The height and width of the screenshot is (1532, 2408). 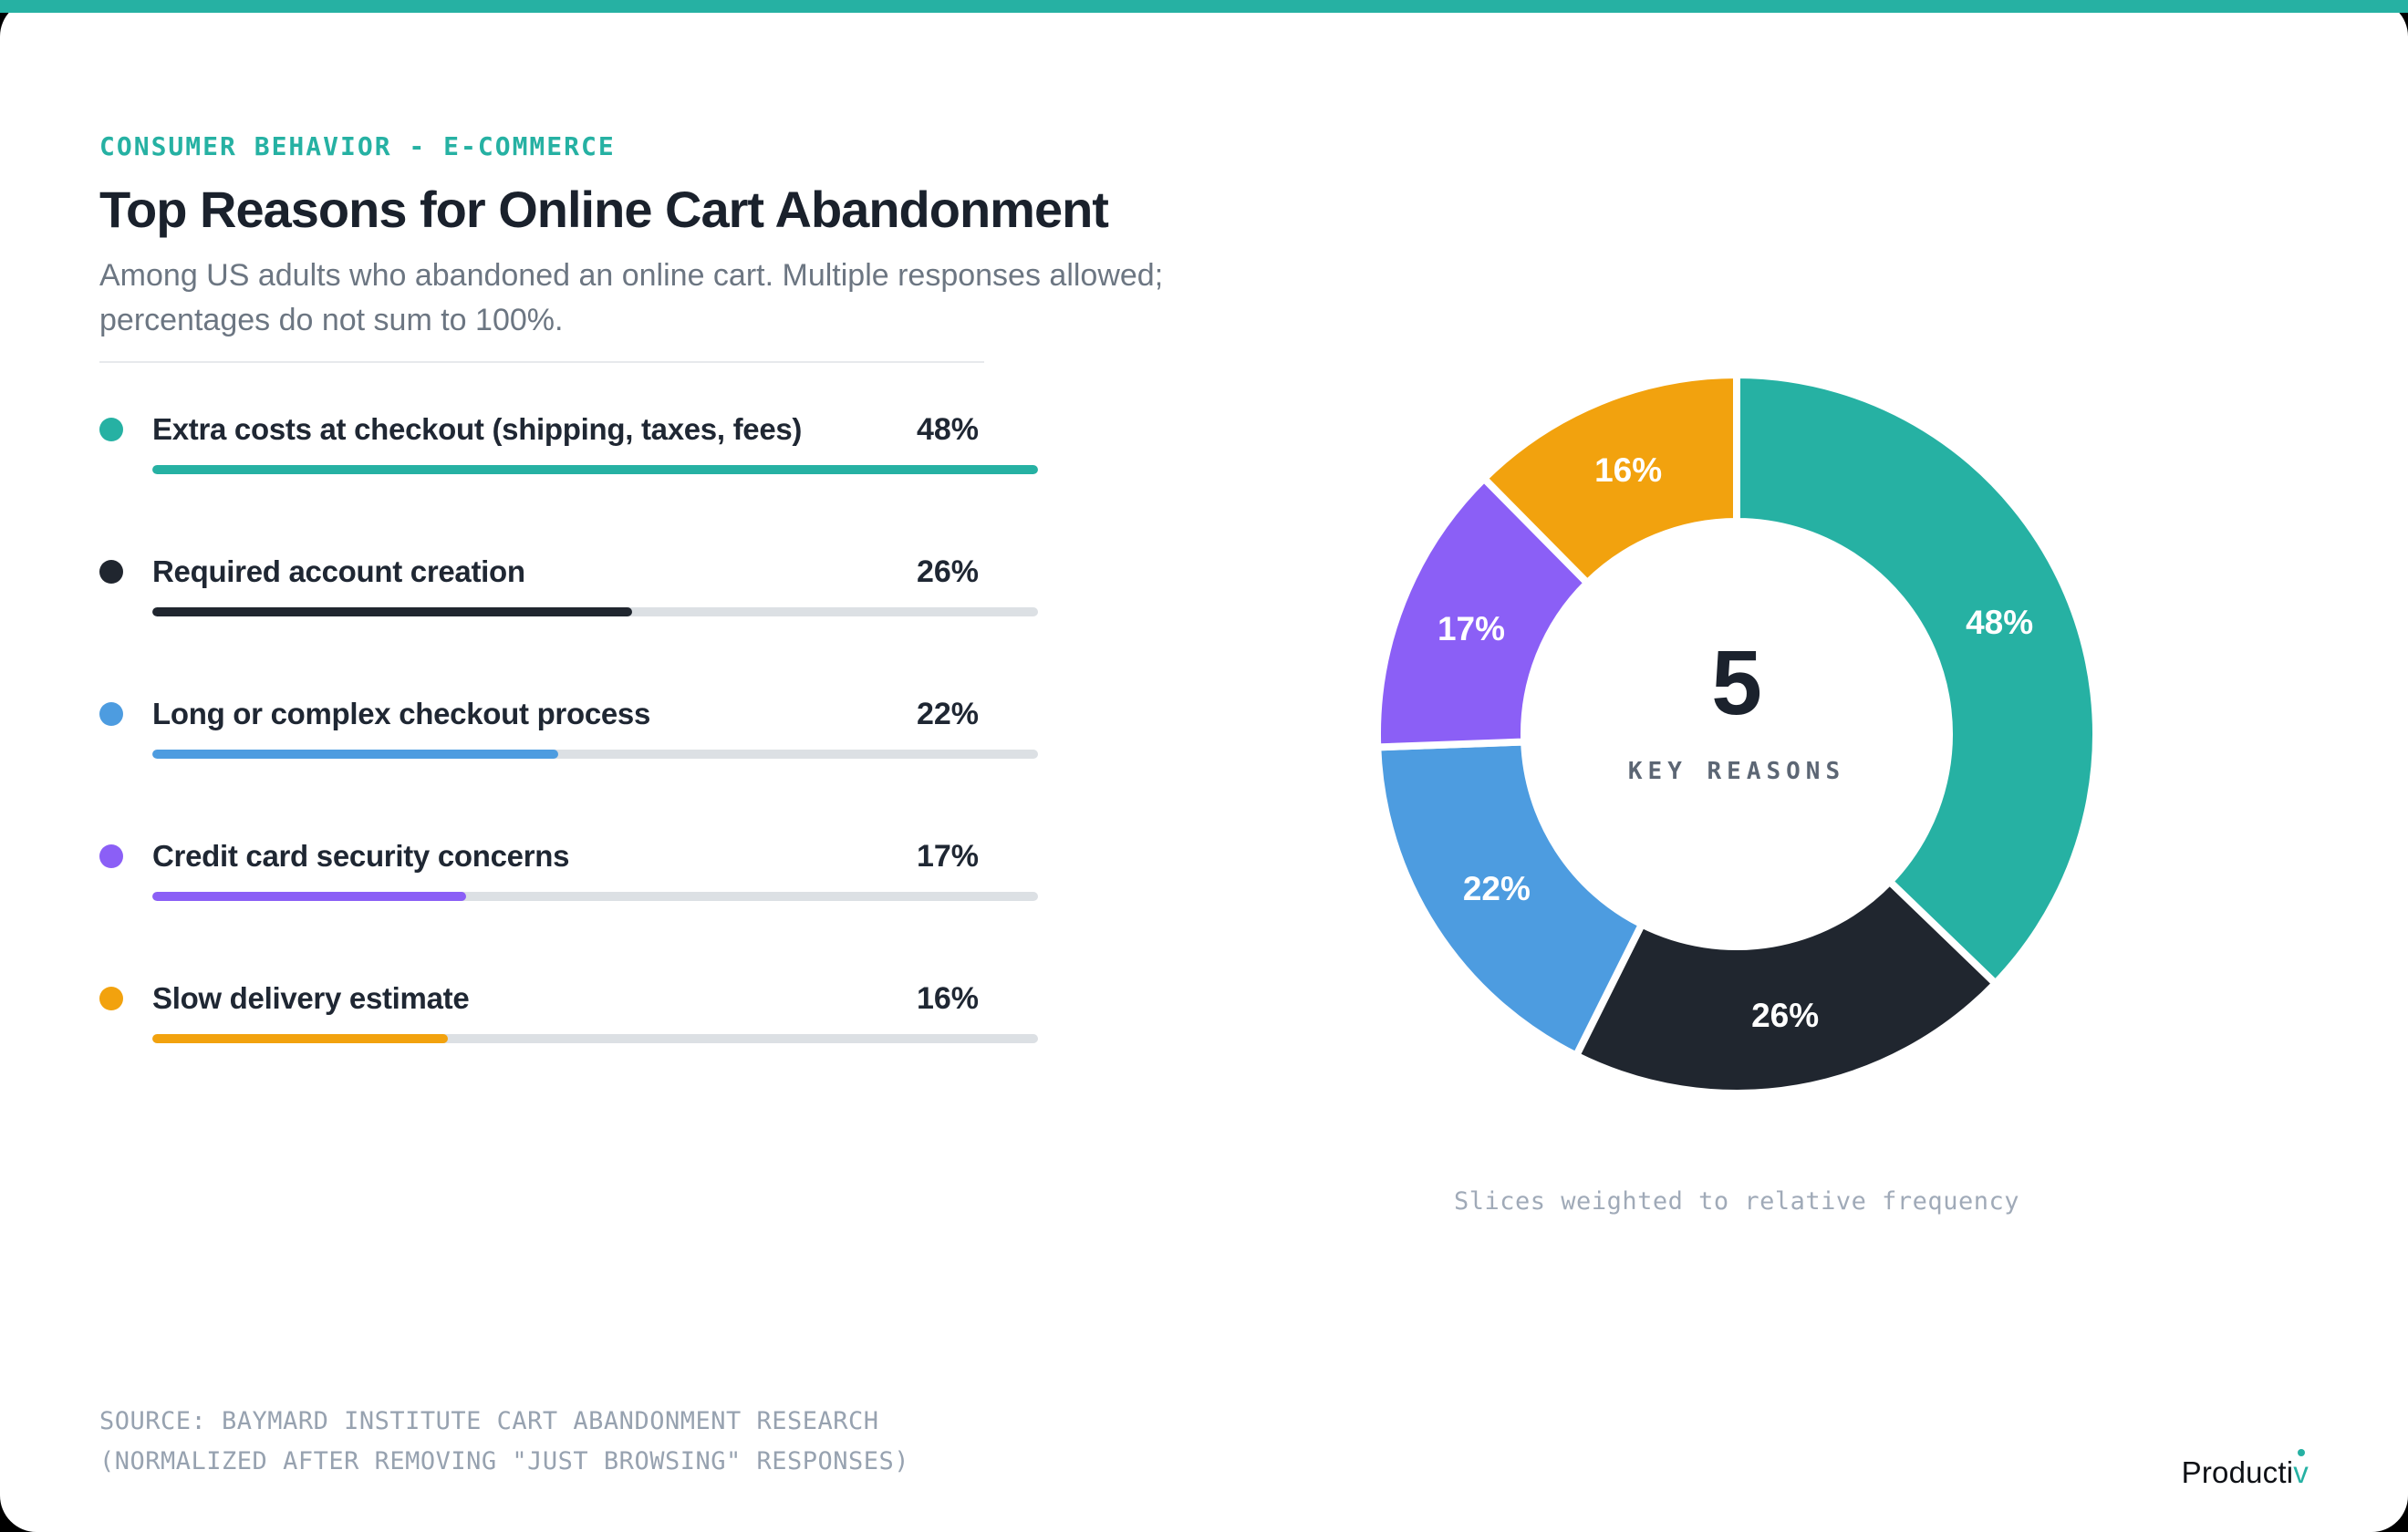 I want to click on list-item: Slow delivery estimate 16%, so click(x=568, y=1044).